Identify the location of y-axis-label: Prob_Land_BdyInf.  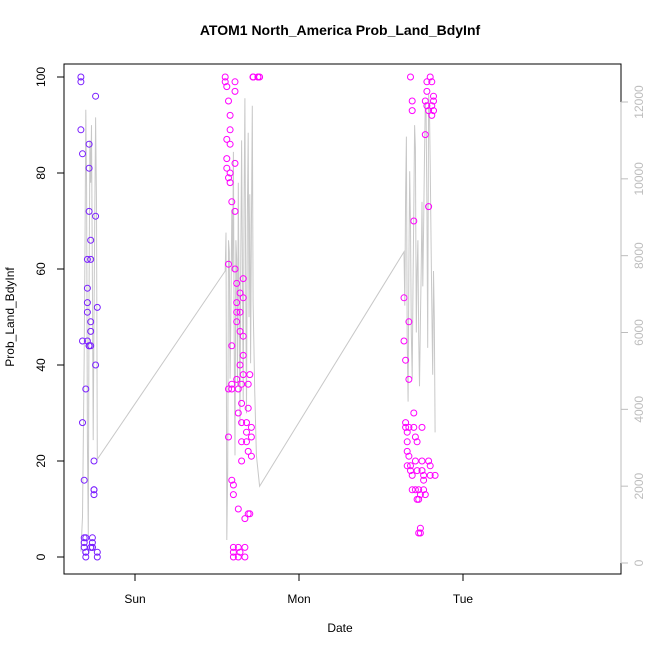
(10, 317).